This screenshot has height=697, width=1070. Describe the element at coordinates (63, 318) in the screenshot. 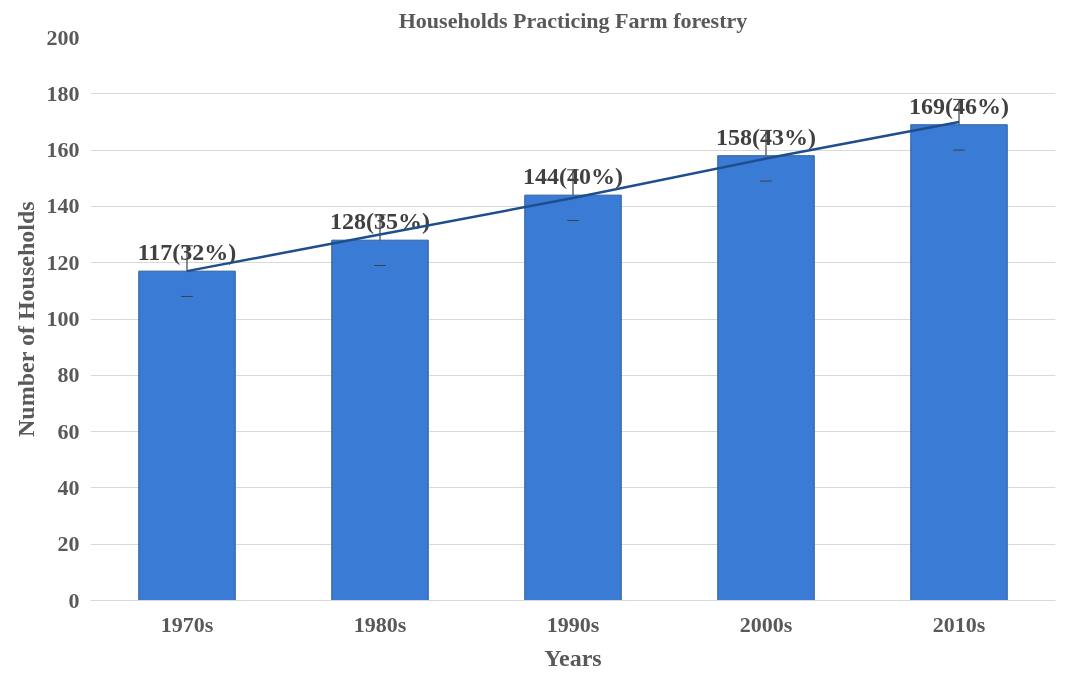

I see `y-tick-label: 100` at that location.